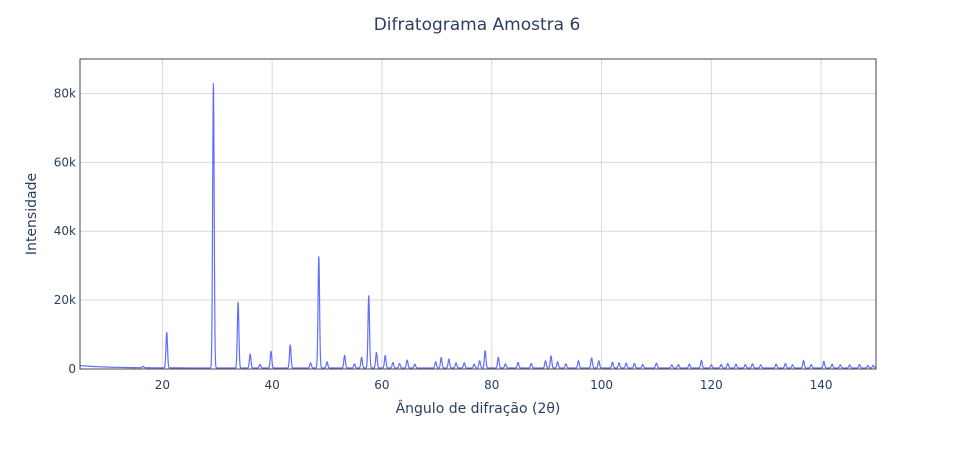 The height and width of the screenshot is (450, 955). Describe the element at coordinates (65, 162) in the screenshot. I see `y-tick-label: 60k` at that location.